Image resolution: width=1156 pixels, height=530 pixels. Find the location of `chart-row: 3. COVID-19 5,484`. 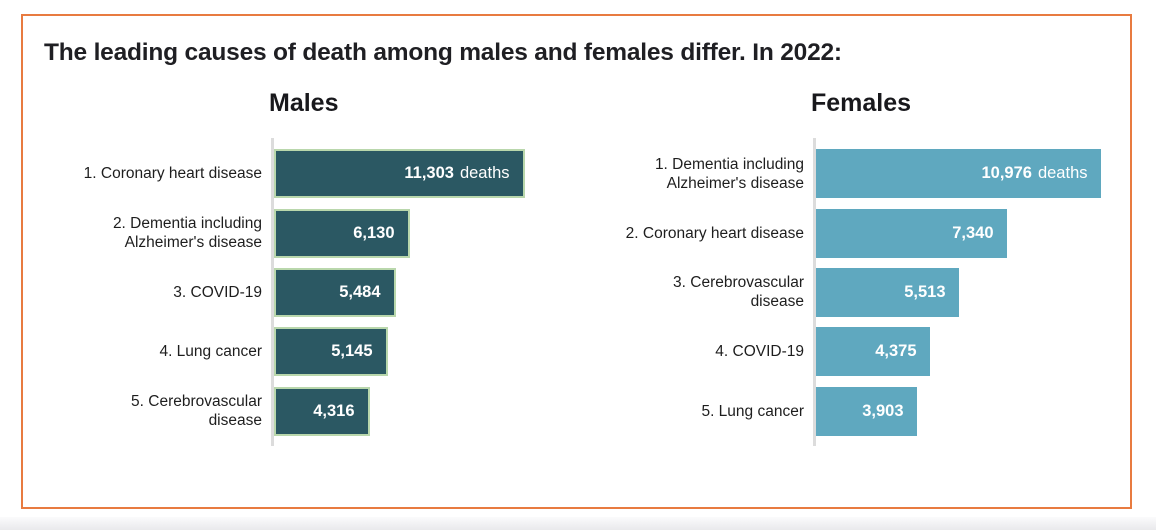

chart-row: 3. COVID-19 5,484 is located at coordinates (297, 292).